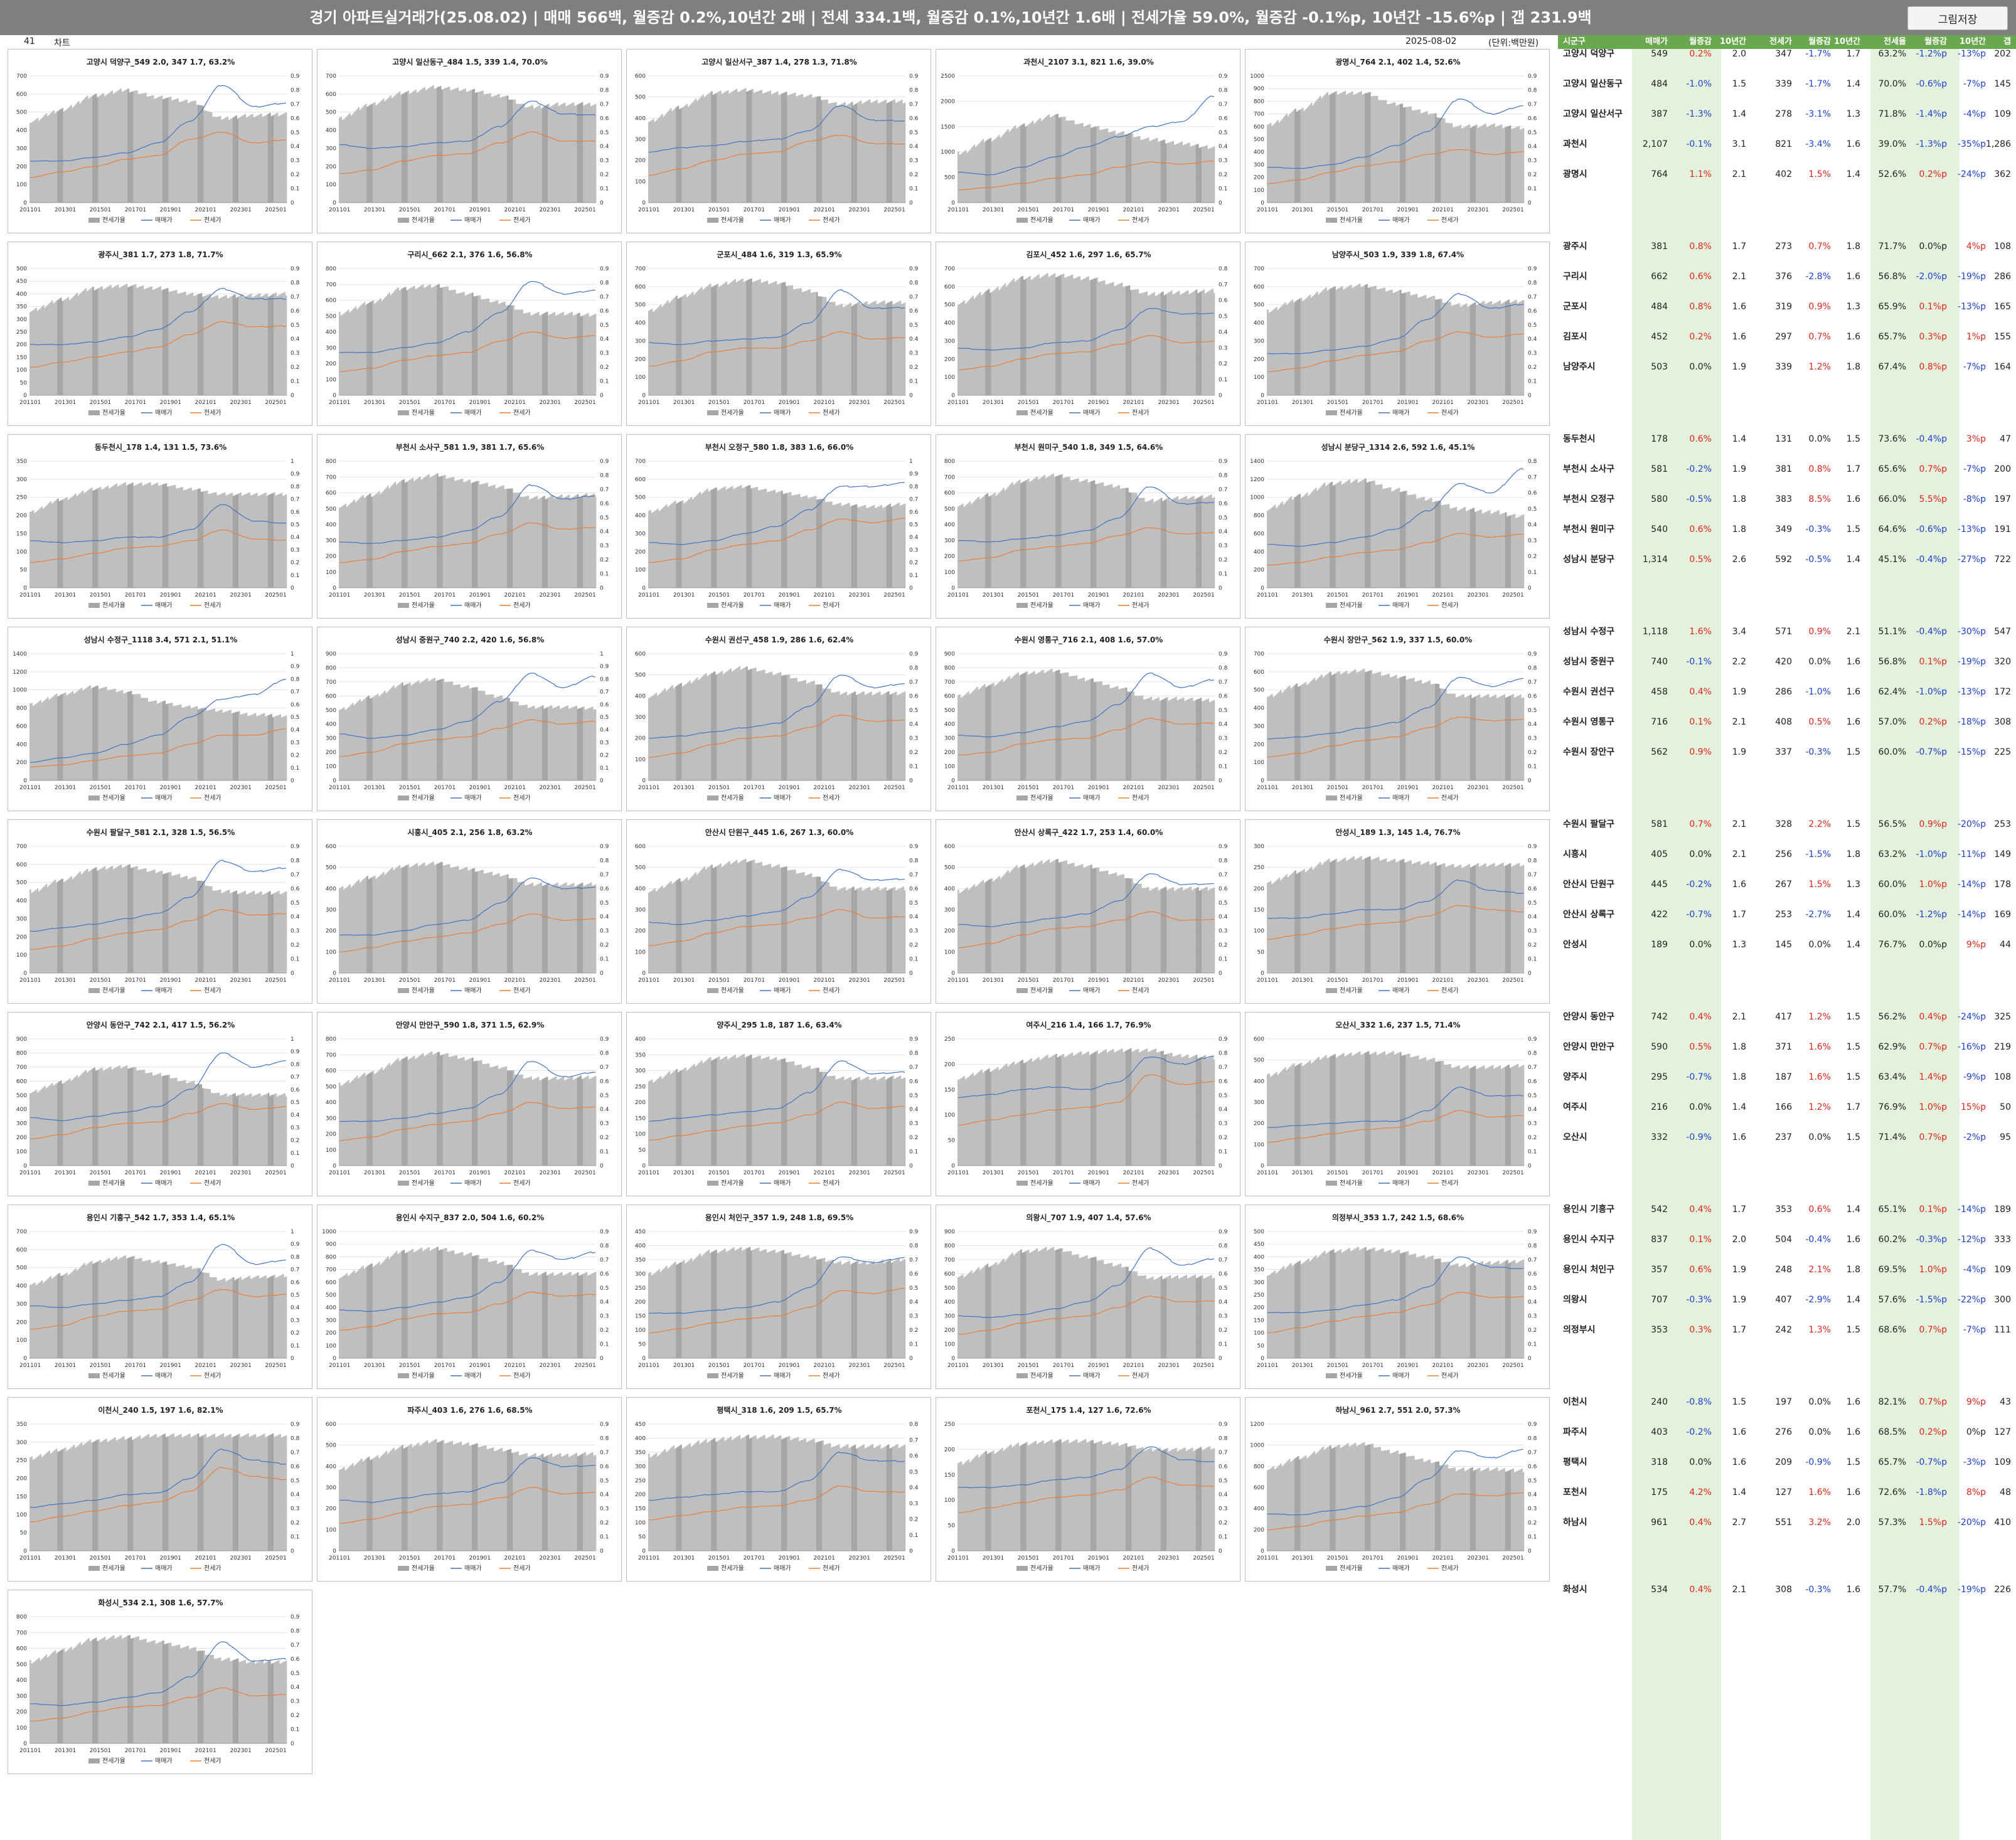  I want to click on y-tick-label: 500, so click(21, 269).